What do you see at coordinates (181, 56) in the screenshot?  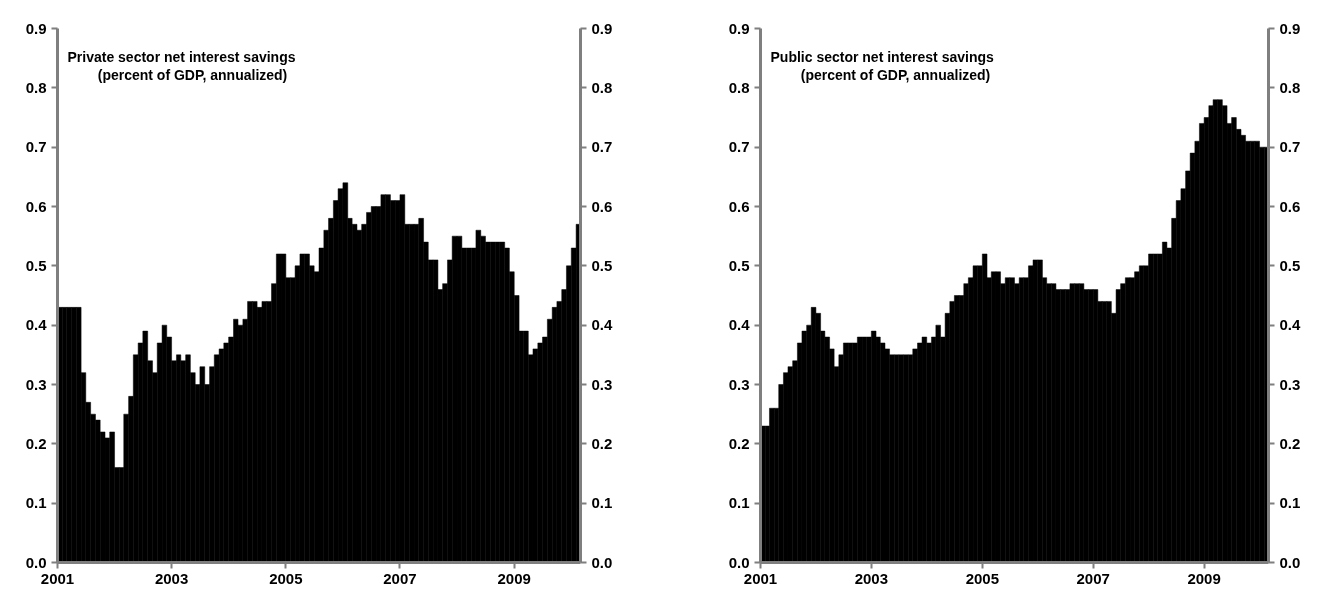 I see `text: Private sector net interest savings` at bounding box center [181, 56].